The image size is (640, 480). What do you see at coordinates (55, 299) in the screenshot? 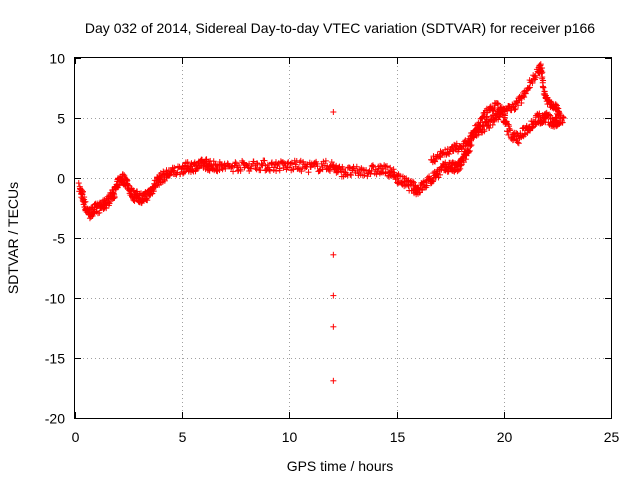
I see `y-tick-label: -10` at bounding box center [55, 299].